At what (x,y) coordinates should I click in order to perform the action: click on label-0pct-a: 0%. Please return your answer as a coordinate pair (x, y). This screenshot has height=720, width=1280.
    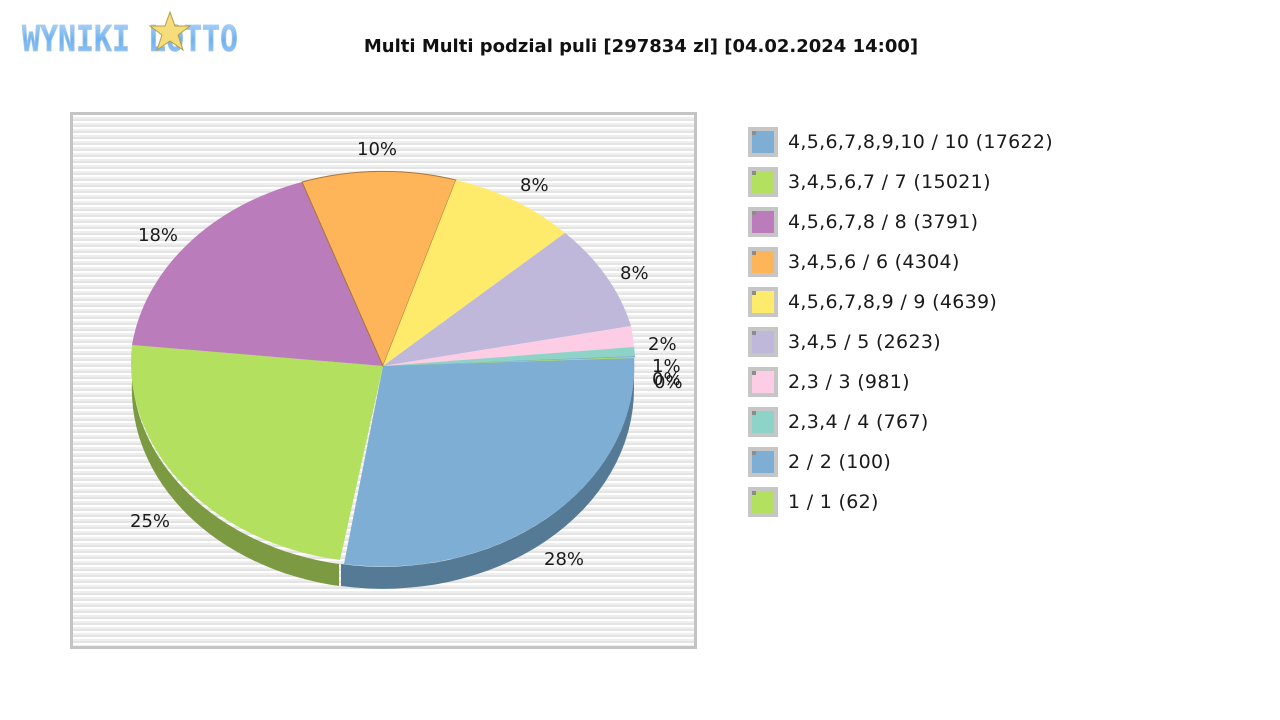
    Looking at the image, I should click on (666, 379).